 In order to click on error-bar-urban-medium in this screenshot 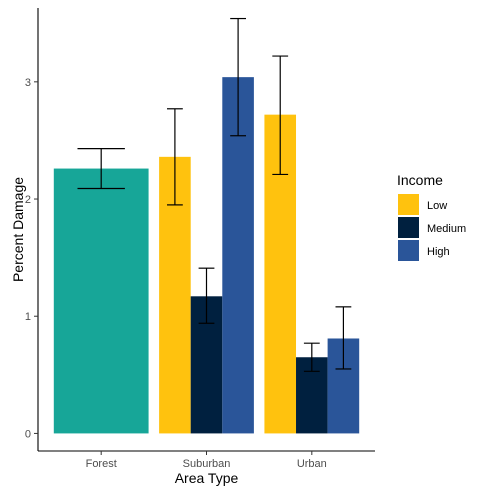, I will do `click(311, 357)`.